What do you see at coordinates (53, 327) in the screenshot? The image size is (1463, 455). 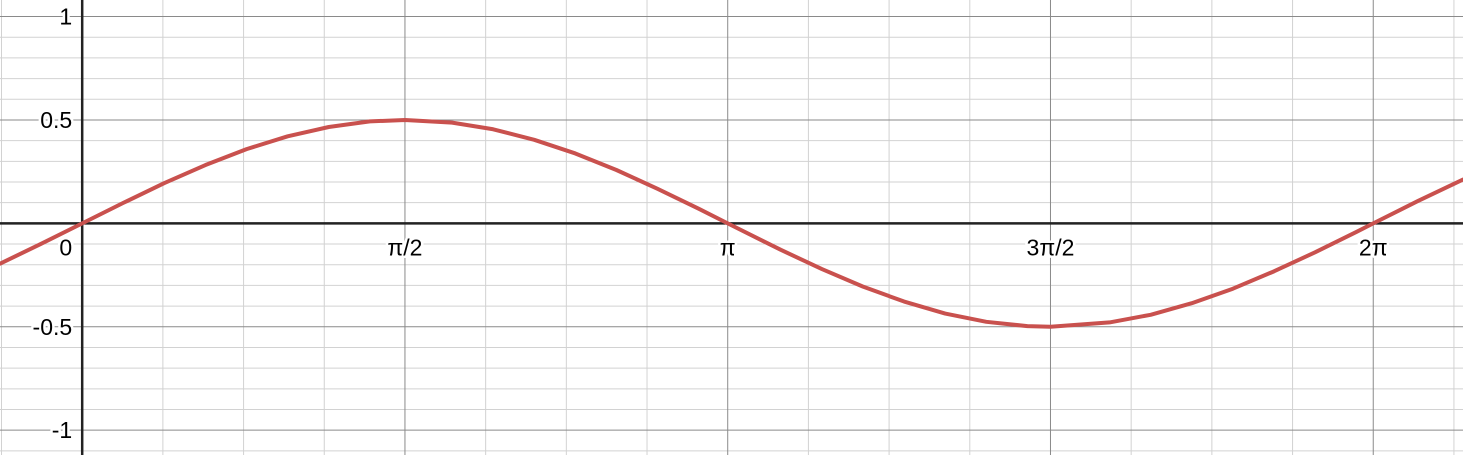 I see `y-tick-label: -0.5` at bounding box center [53, 327].